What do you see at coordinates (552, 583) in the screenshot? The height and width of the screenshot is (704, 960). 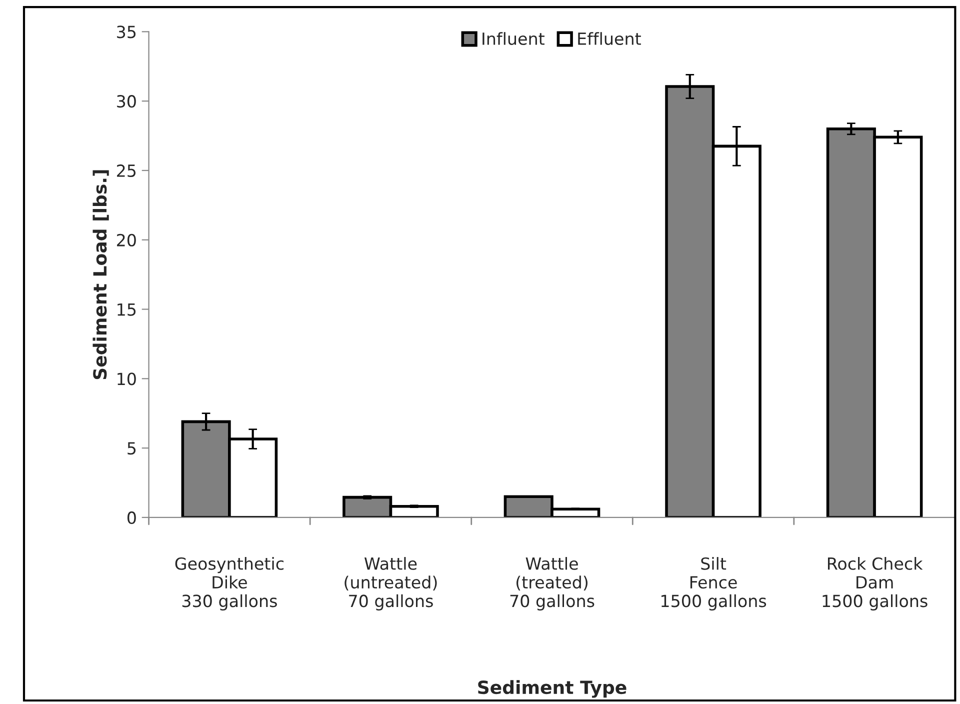 I see `x-tick-label: Wattle (treated) 70 gallons` at bounding box center [552, 583].